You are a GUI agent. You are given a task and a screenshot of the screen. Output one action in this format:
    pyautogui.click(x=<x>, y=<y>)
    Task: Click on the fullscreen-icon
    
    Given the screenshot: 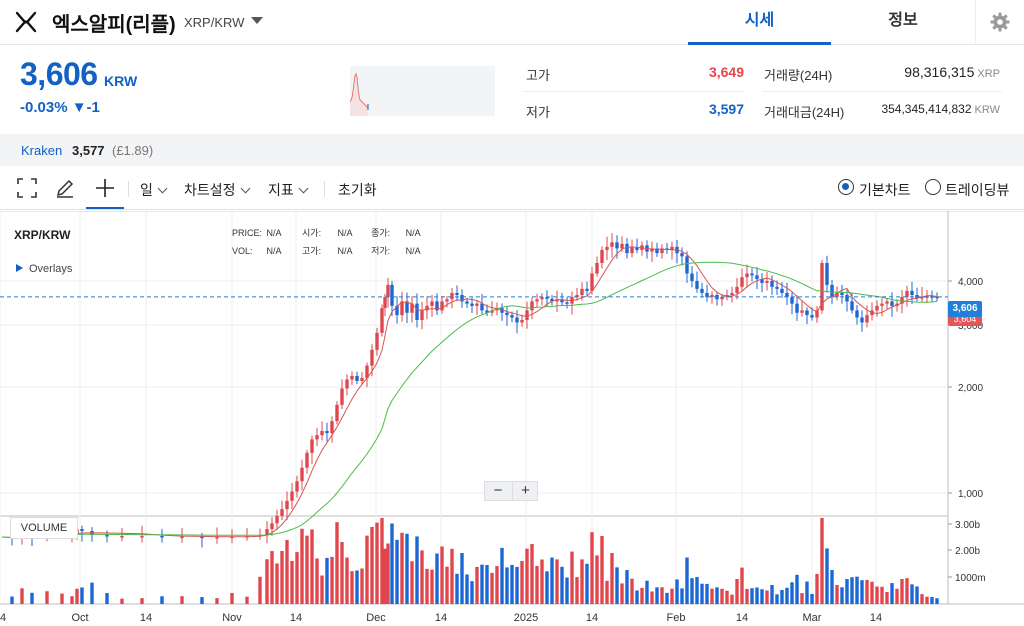 What is the action you would take?
    pyautogui.click(x=27, y=188)
    